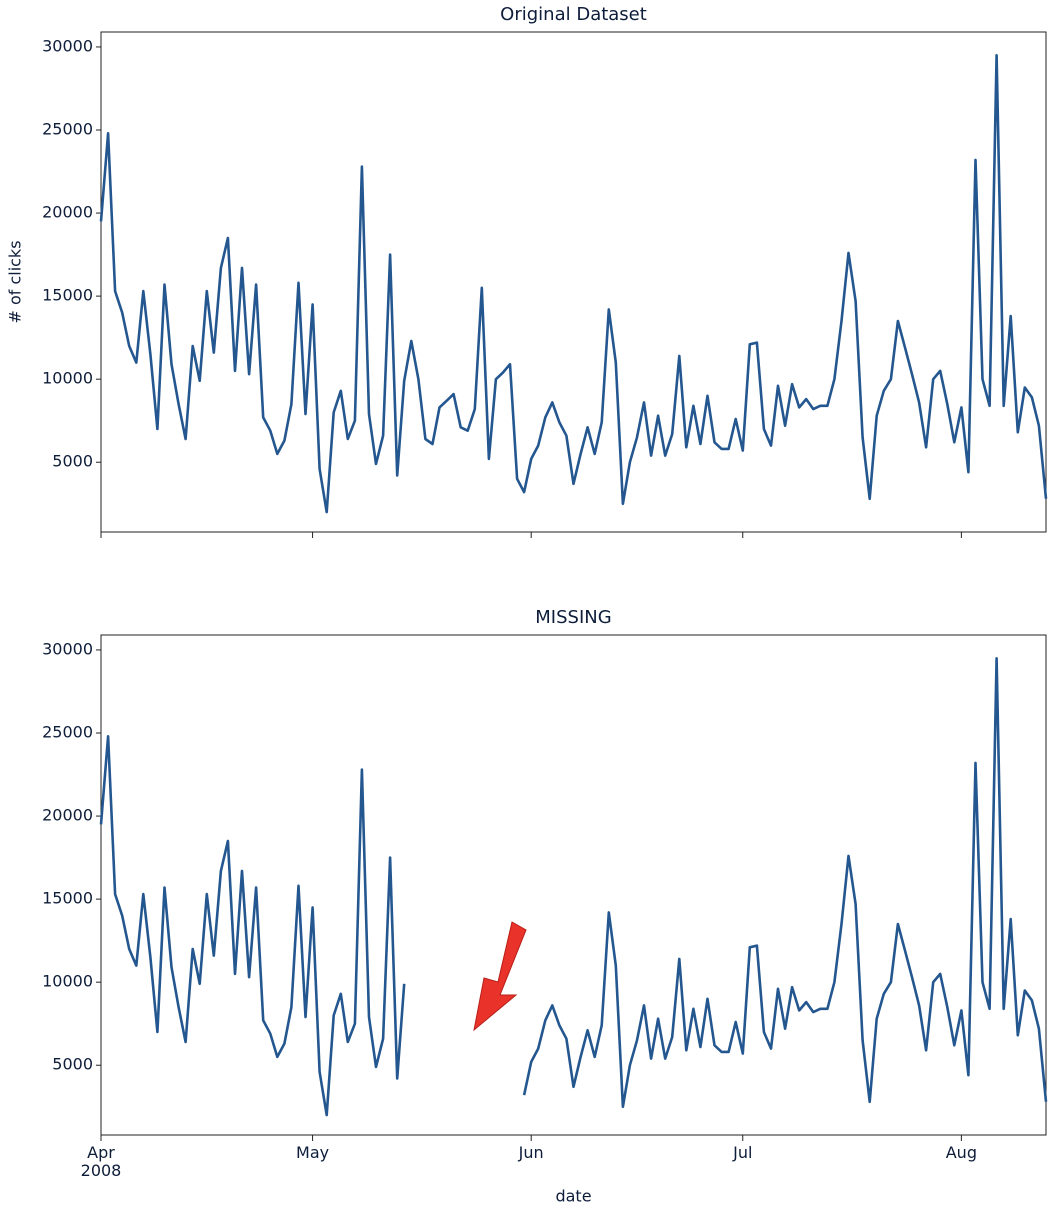  Describe the element at coordinates (500, 976) in the screenshot. I see `annotation-arrow` at that location.